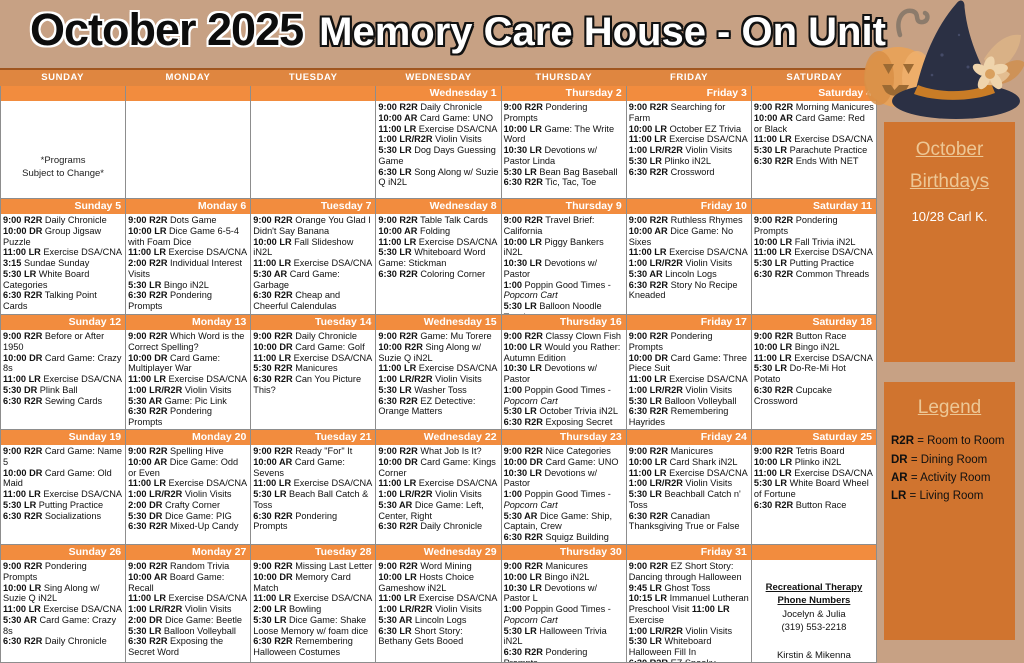  What do you see at coordinates (313, 248) in the screenshot?
I see `event-item: 10:00 LR Fall Slideshow iN2L` at bounding box center [313, 248].